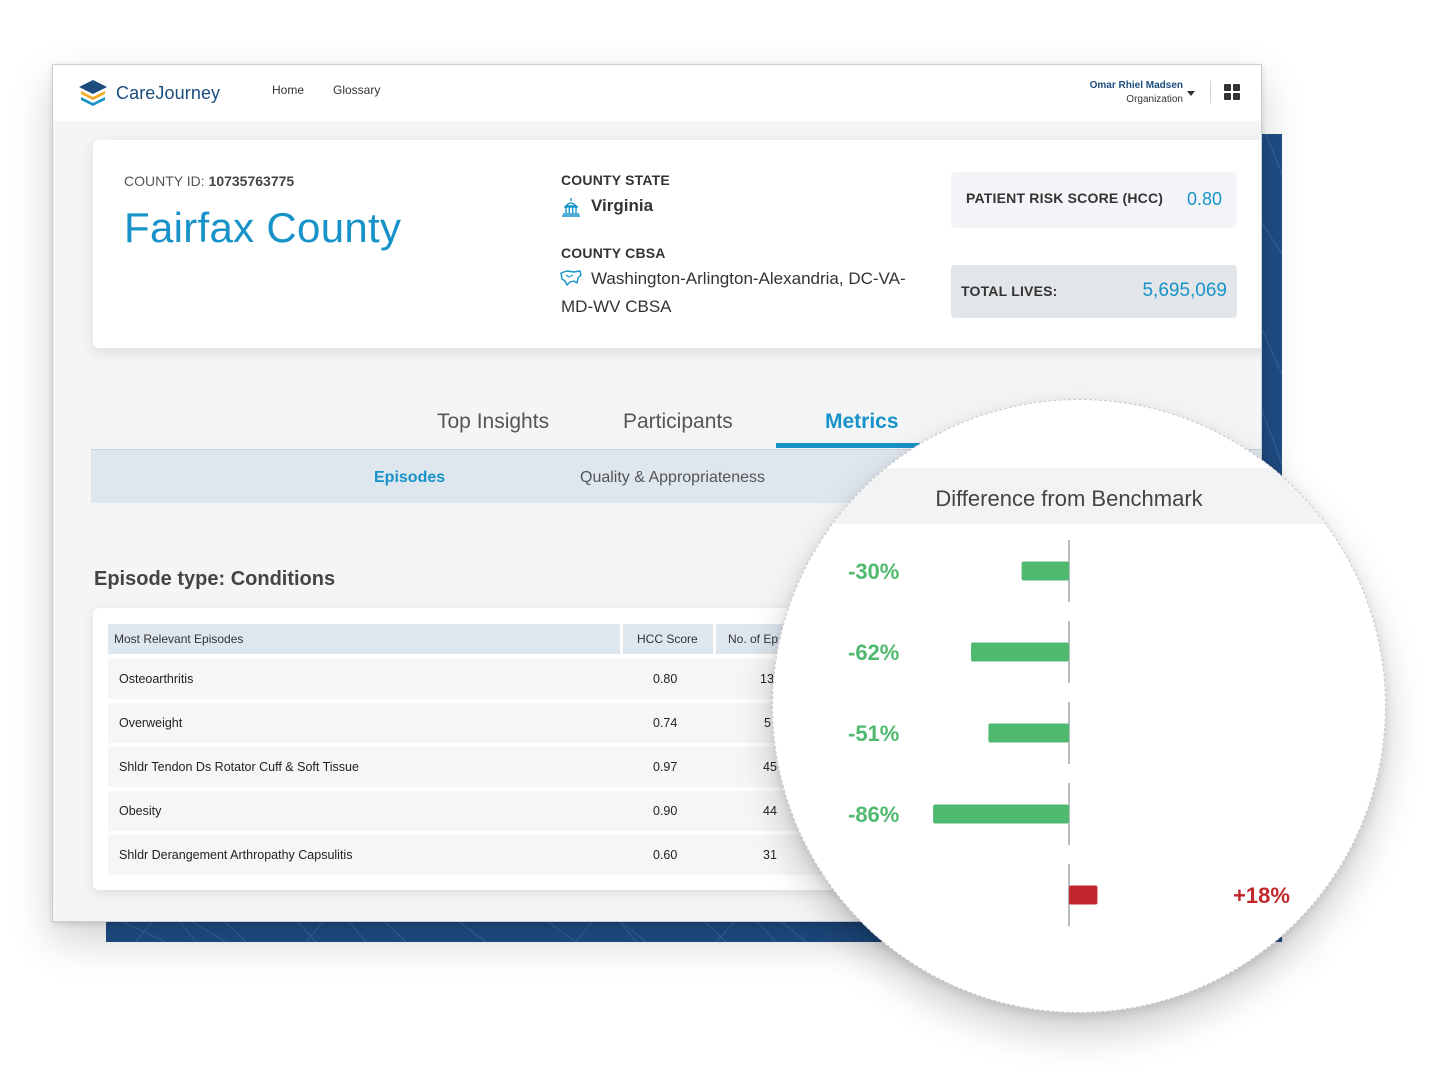 Image resolution: width=1440 pixels, height=1080 pixels. What do you see at coordinates (357, 90) in the screenshot?
I see `nav-glossary-link: Glossary` at bounding box center [357, 90].